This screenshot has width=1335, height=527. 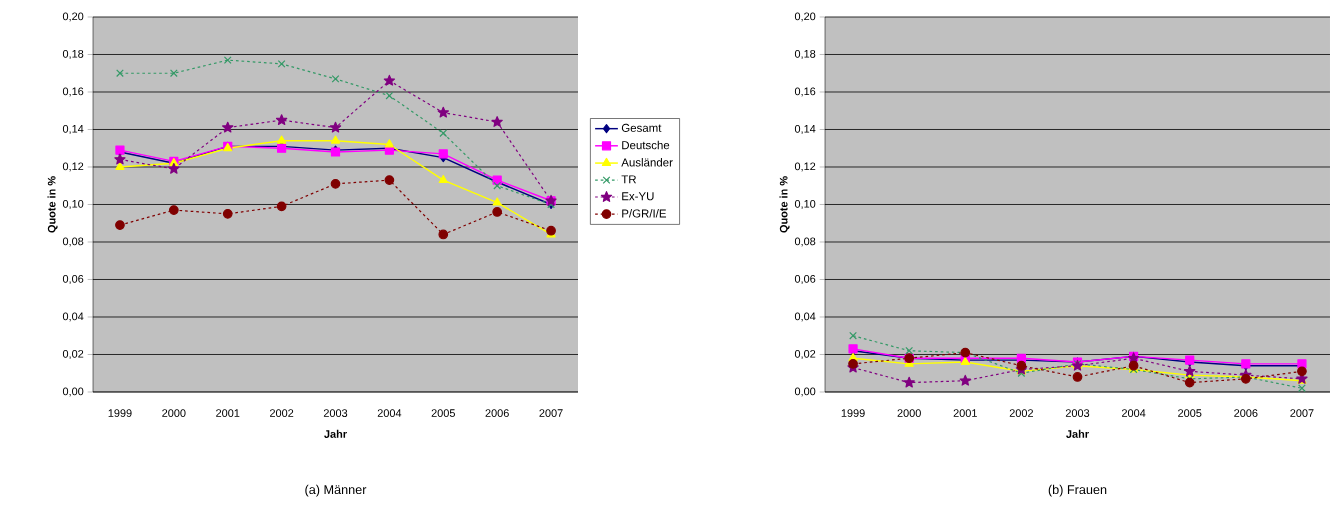 I want to click on legend-label: TR, so click(x=629, y=179).